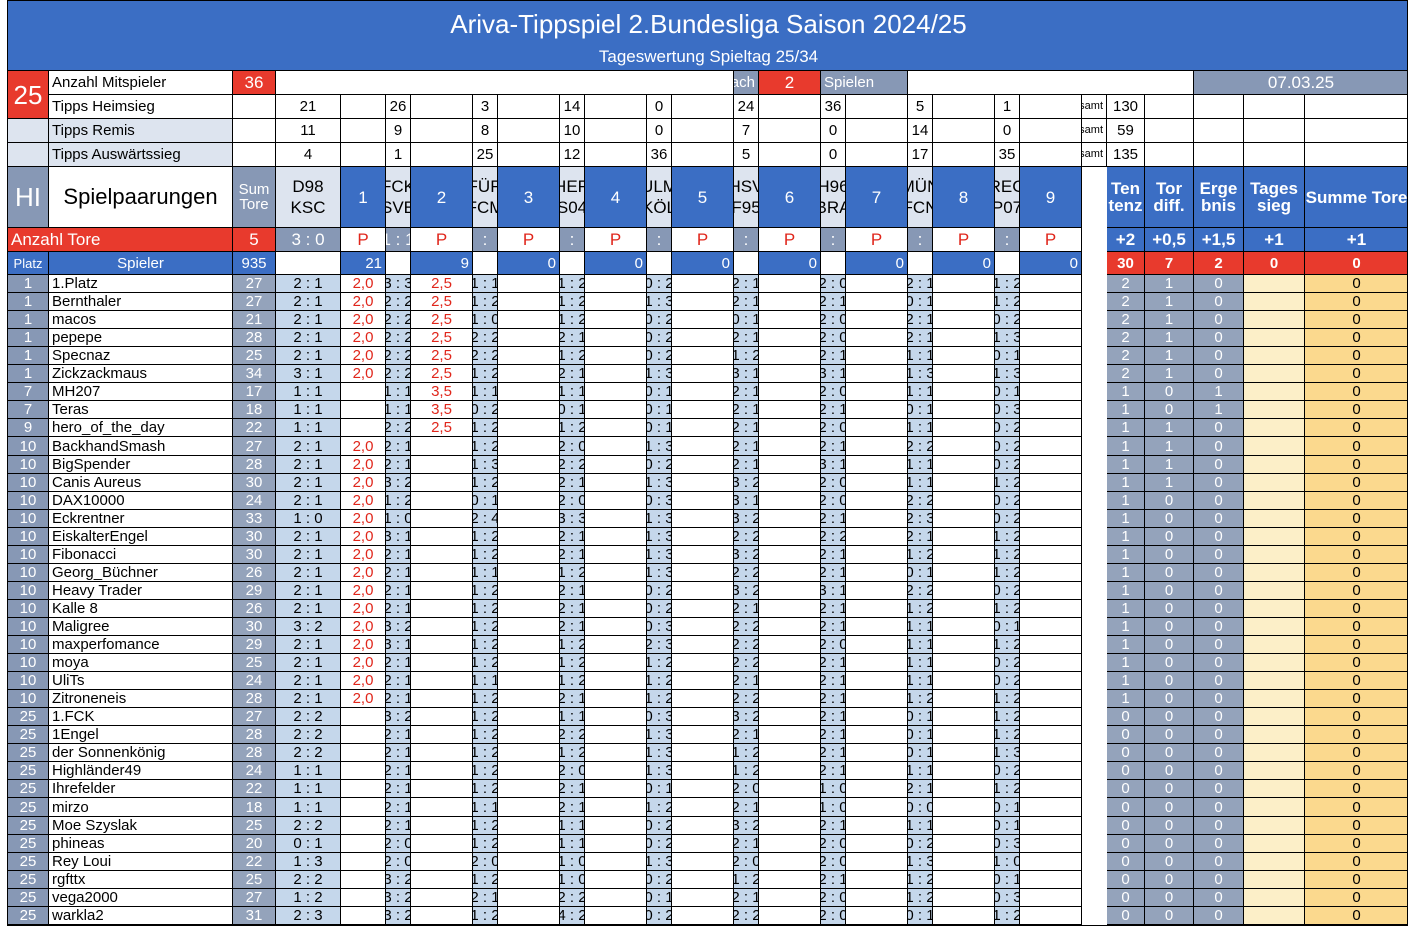 This screenshot has width=1416, height=926. What do you see at coordinates (1219, 240) in the screenshot?
I see `score-bonus: +1,5` at bounding box center [1219, 240].